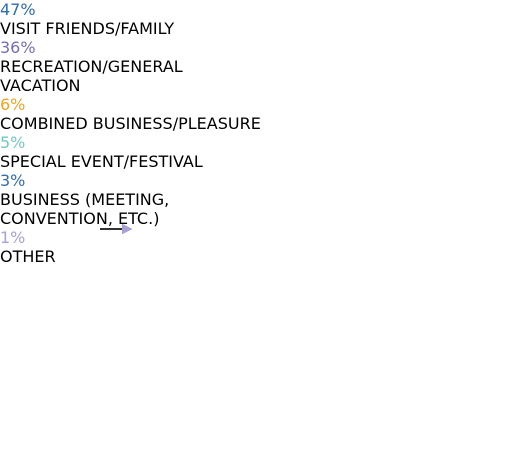 Image resolution: width=506 pixels, height=458 pixels. Describe the element at coordinates (253, 76) in the screenshot. I see `label: RECREATION/GENERAL VACATION` at that location.